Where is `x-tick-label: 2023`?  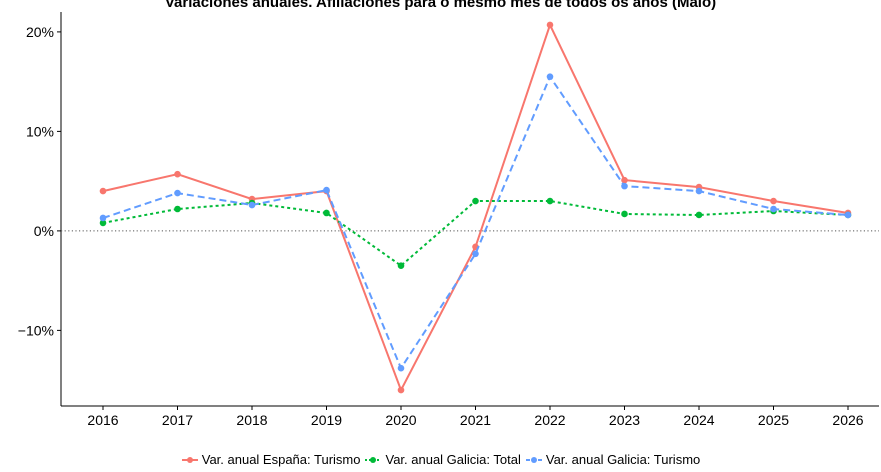
x-tick-label: 2023 is located at coordinates (624, 420).